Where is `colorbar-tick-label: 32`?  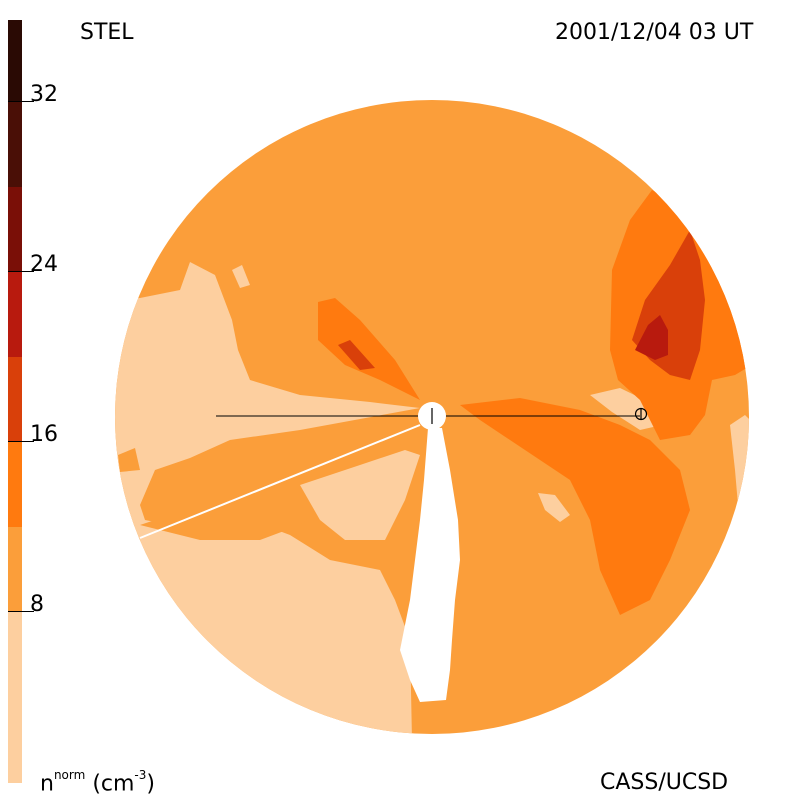 colorbar-tick-label: 32 is located at coordinates (44, 94).